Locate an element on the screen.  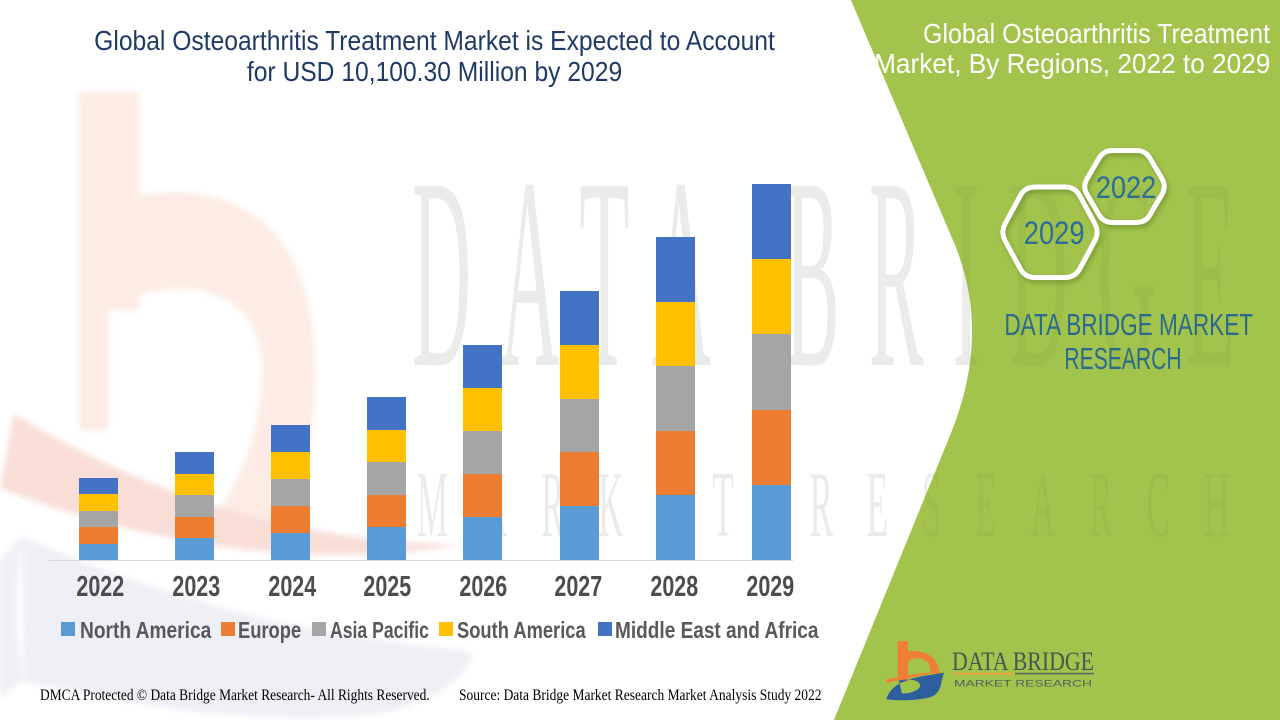
svg-text: MARKET RESEARCH is located at coordinates (1023, 684).